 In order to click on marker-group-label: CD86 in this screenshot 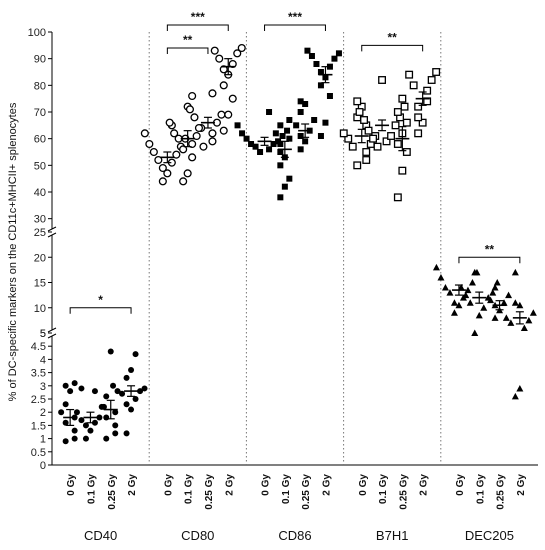, I will do `click(294, 535)`.